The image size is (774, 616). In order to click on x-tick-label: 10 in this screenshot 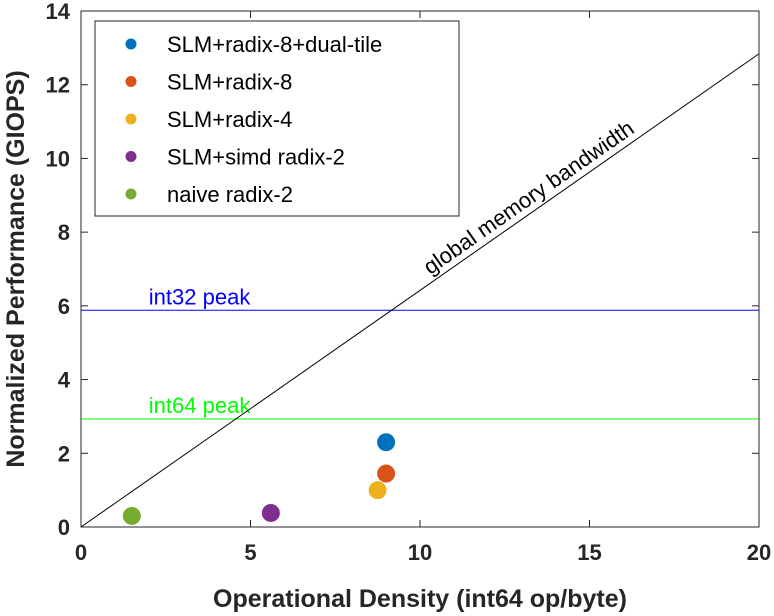, I will do `click(420, 552)`.